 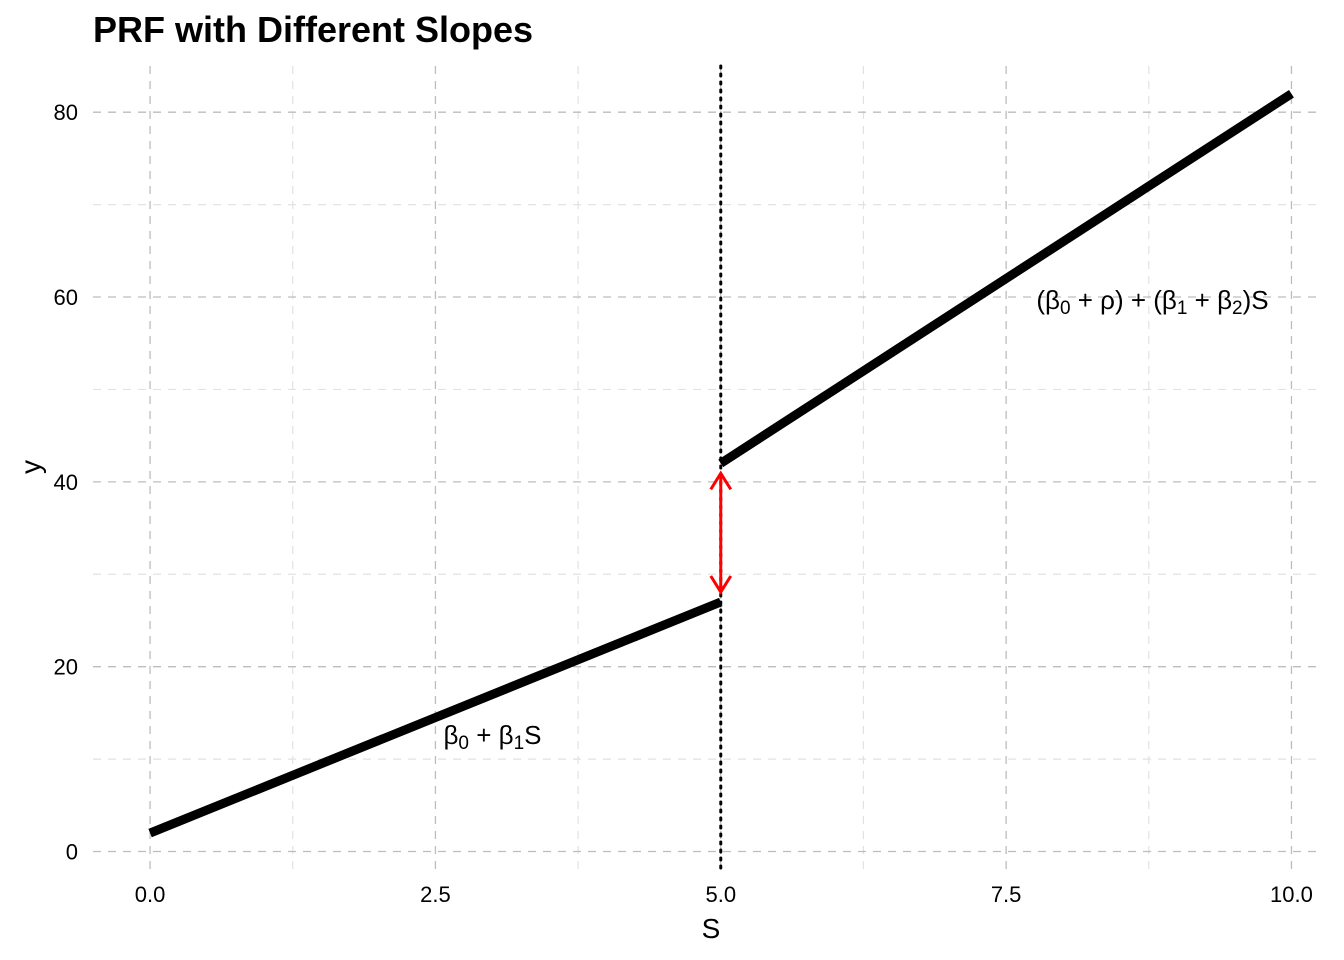 What do you see at coordinates (30, 467) in the screenshot?
I see `y-axis-title: y` at bounding box center [30, 467].